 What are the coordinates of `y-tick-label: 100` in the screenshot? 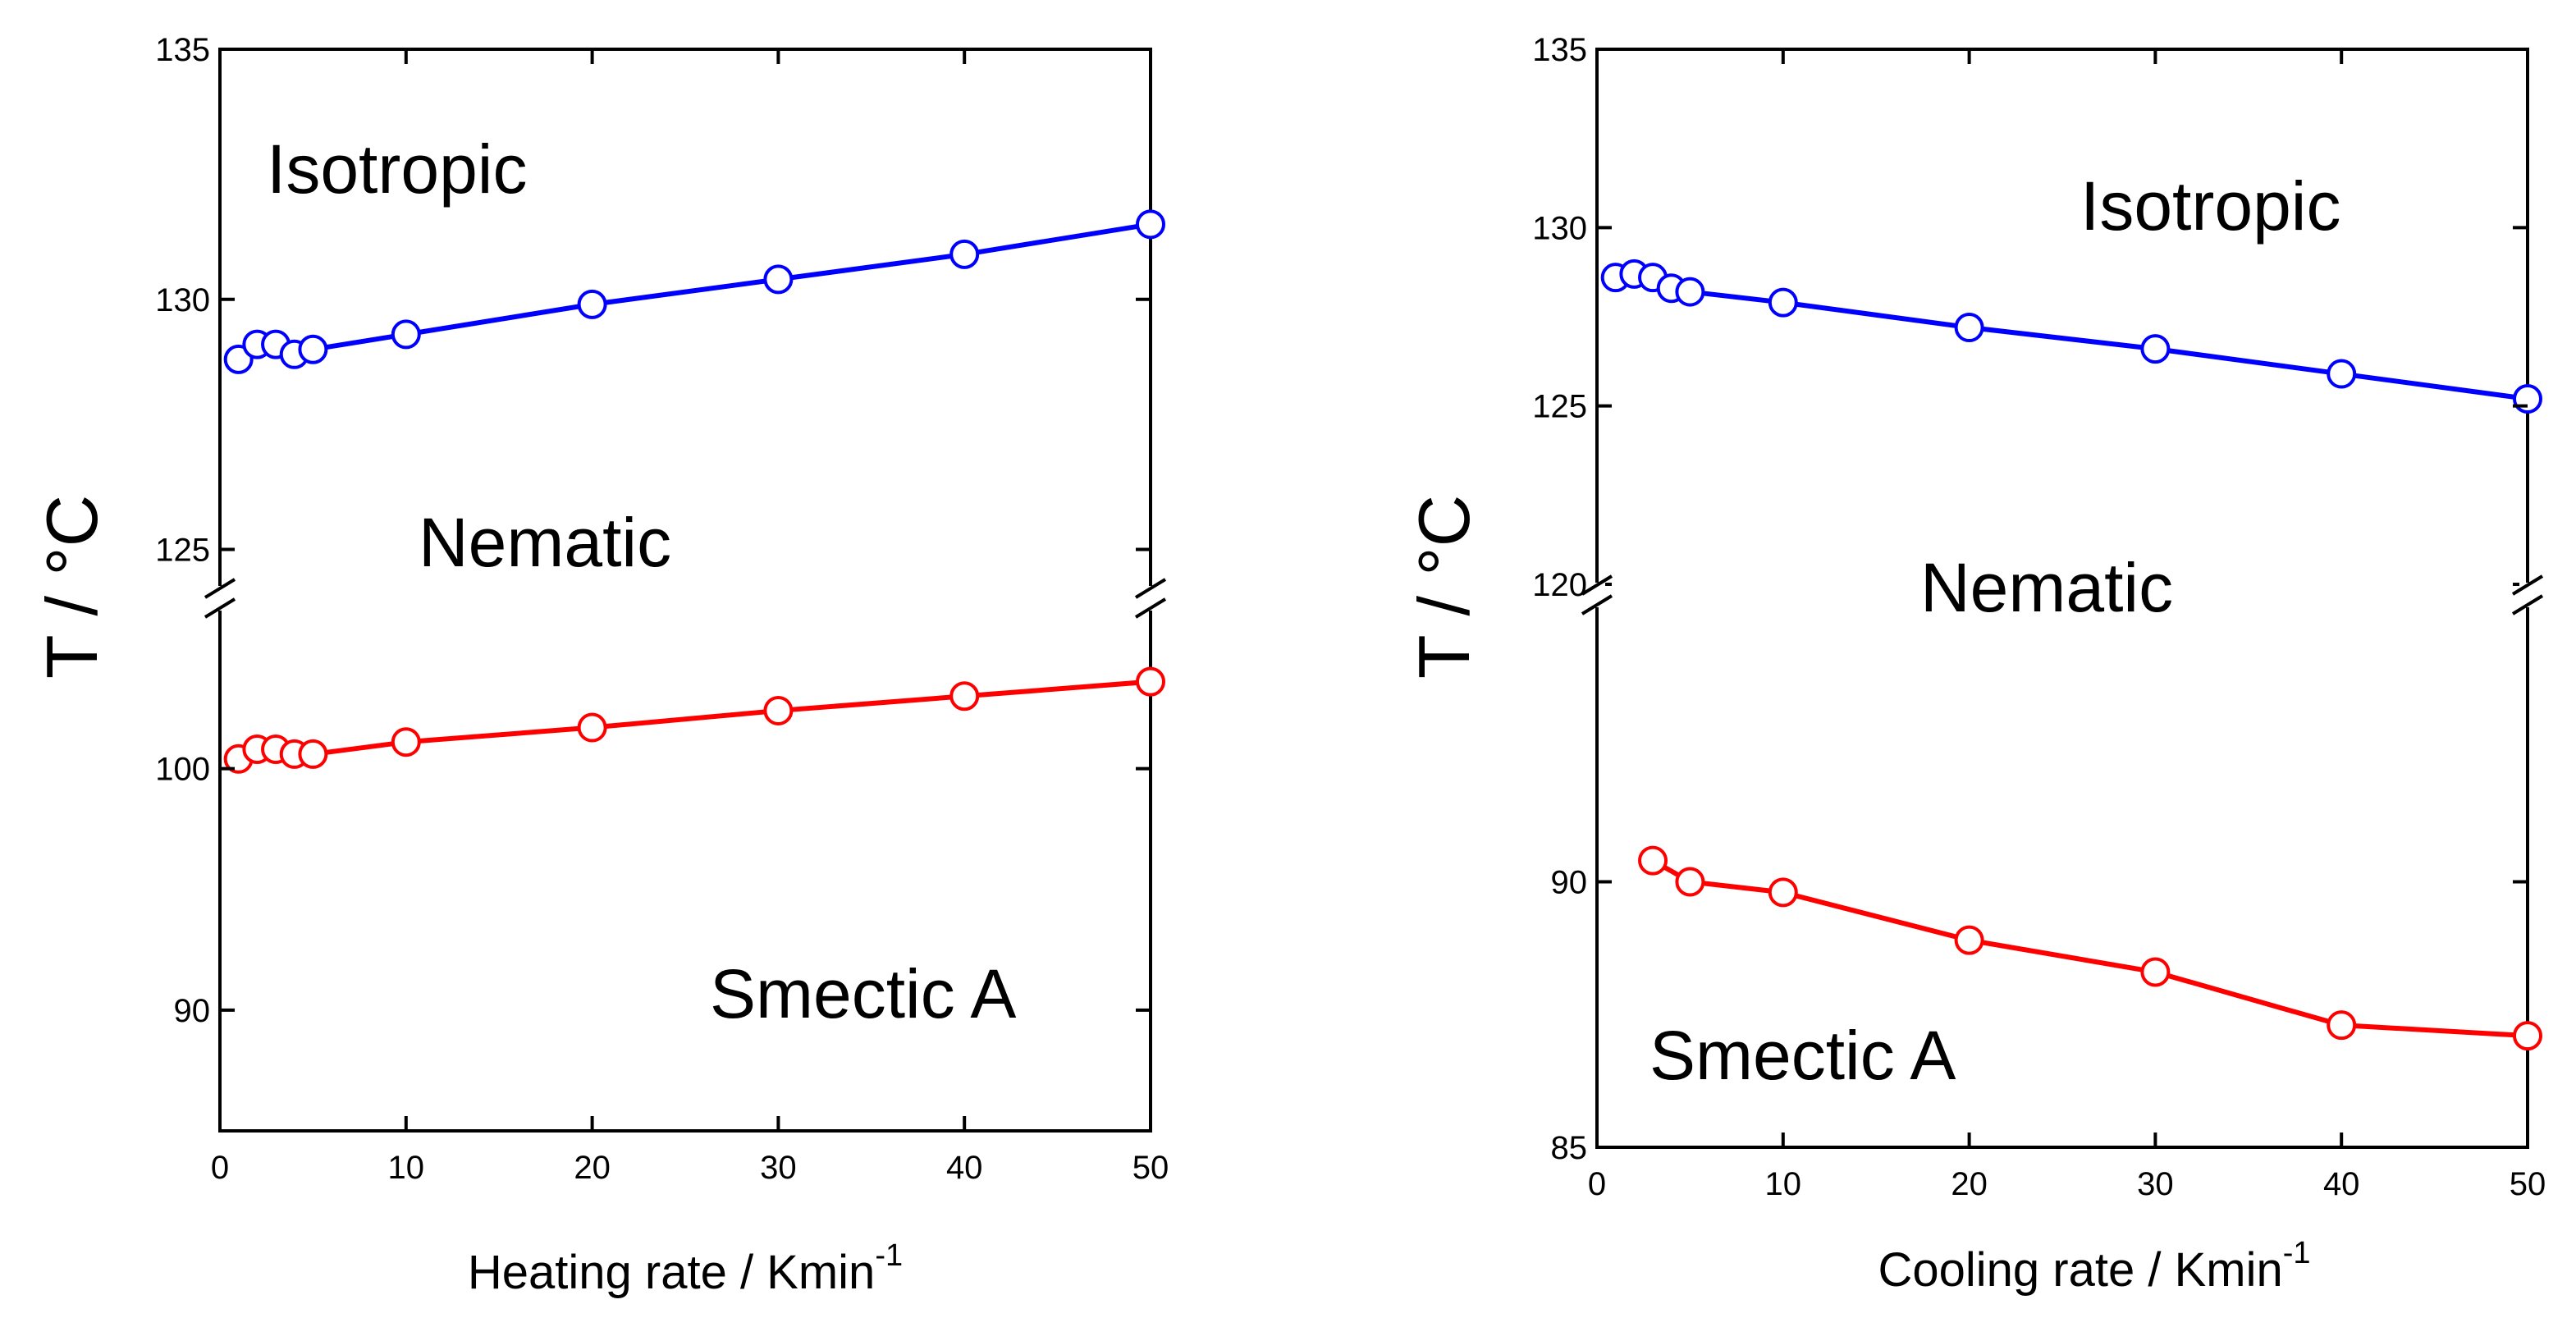 It's located at (182, 770).